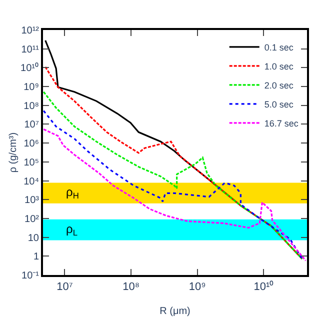 This screenshot has height=327, width=327. What do you see at coordinates (72, 193) in the screenshot?
I see `band-label: ρ$_{H}$` at bounding box center [72, 193].